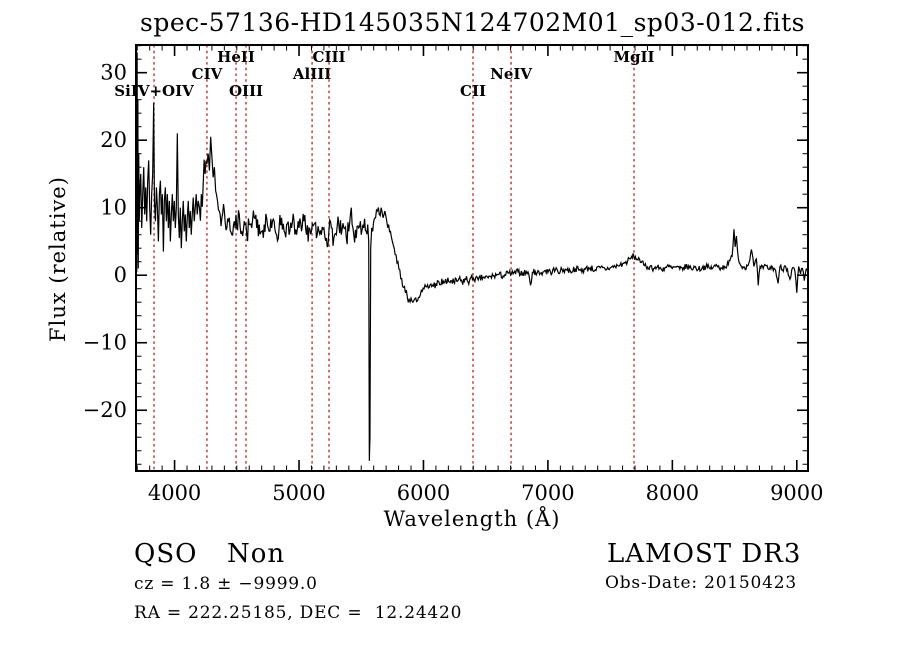 This screenshot has height=649, width=900. Describe the element at coordinates (511, 74) in the screenshot. I see `spectral-line-label: NeIV` at that location.